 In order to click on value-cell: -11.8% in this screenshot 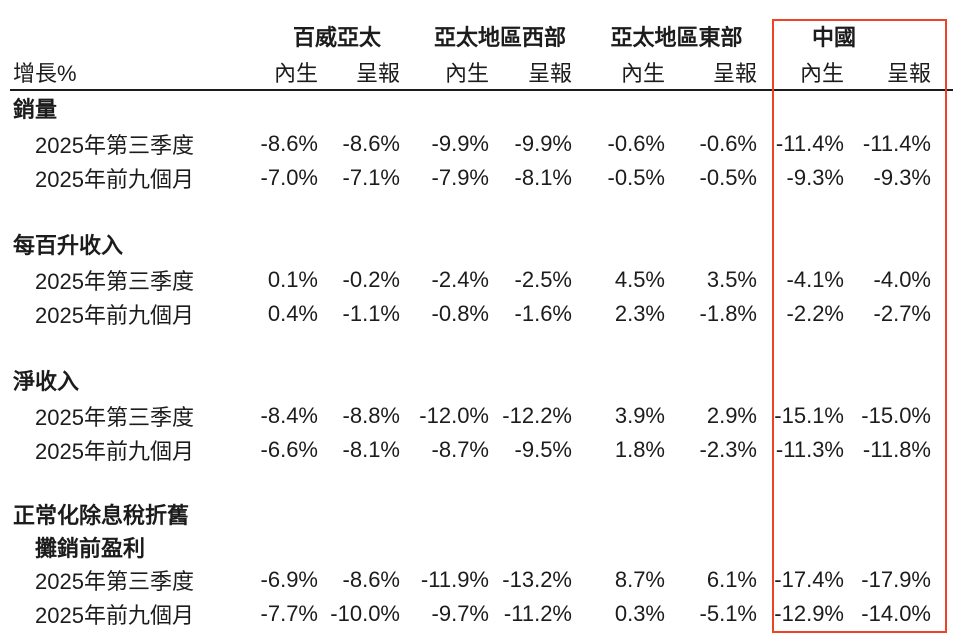, I will do `click(896, 449)`.